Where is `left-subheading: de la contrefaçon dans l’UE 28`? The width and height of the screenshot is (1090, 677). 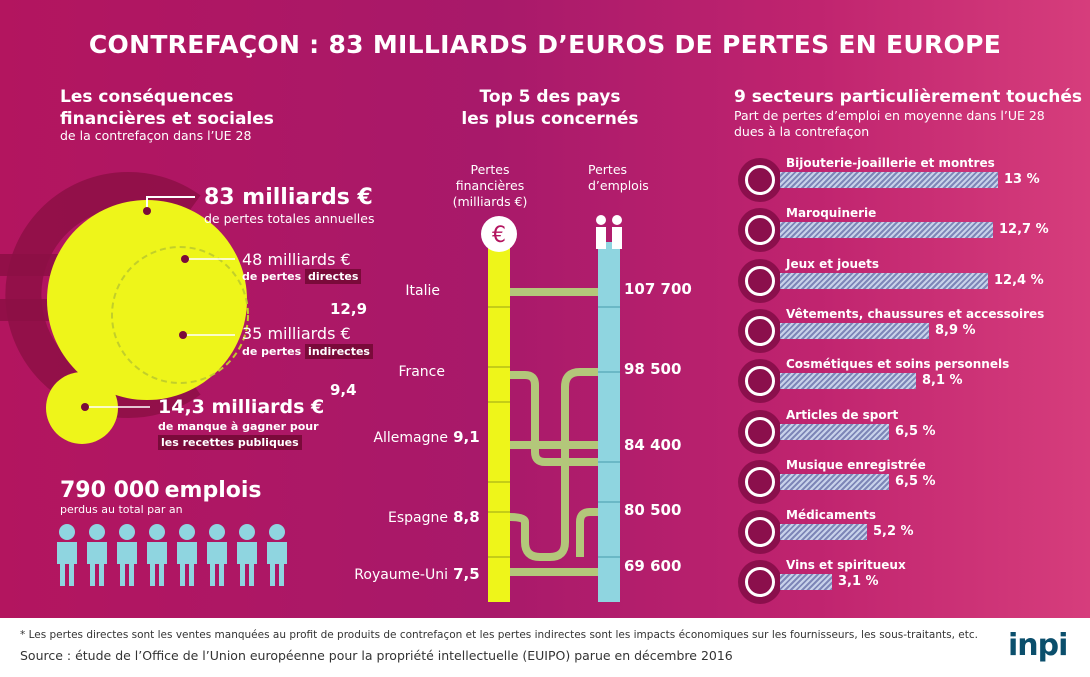 left-subheading: de la contrefaçon dans l’UE 28 is located at coordinates (156, 135).